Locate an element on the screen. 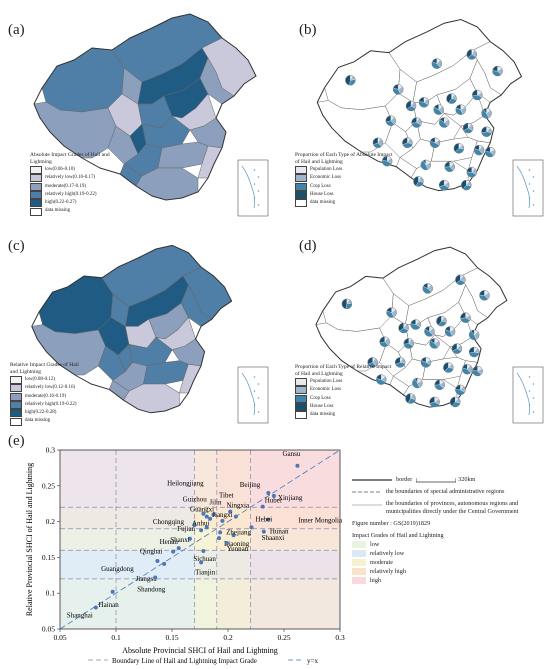 Image resolution: width=550 pixels, height=669 pixels. legend-a-label: low(0.06-0.10) is located at coordinates (60, 169).